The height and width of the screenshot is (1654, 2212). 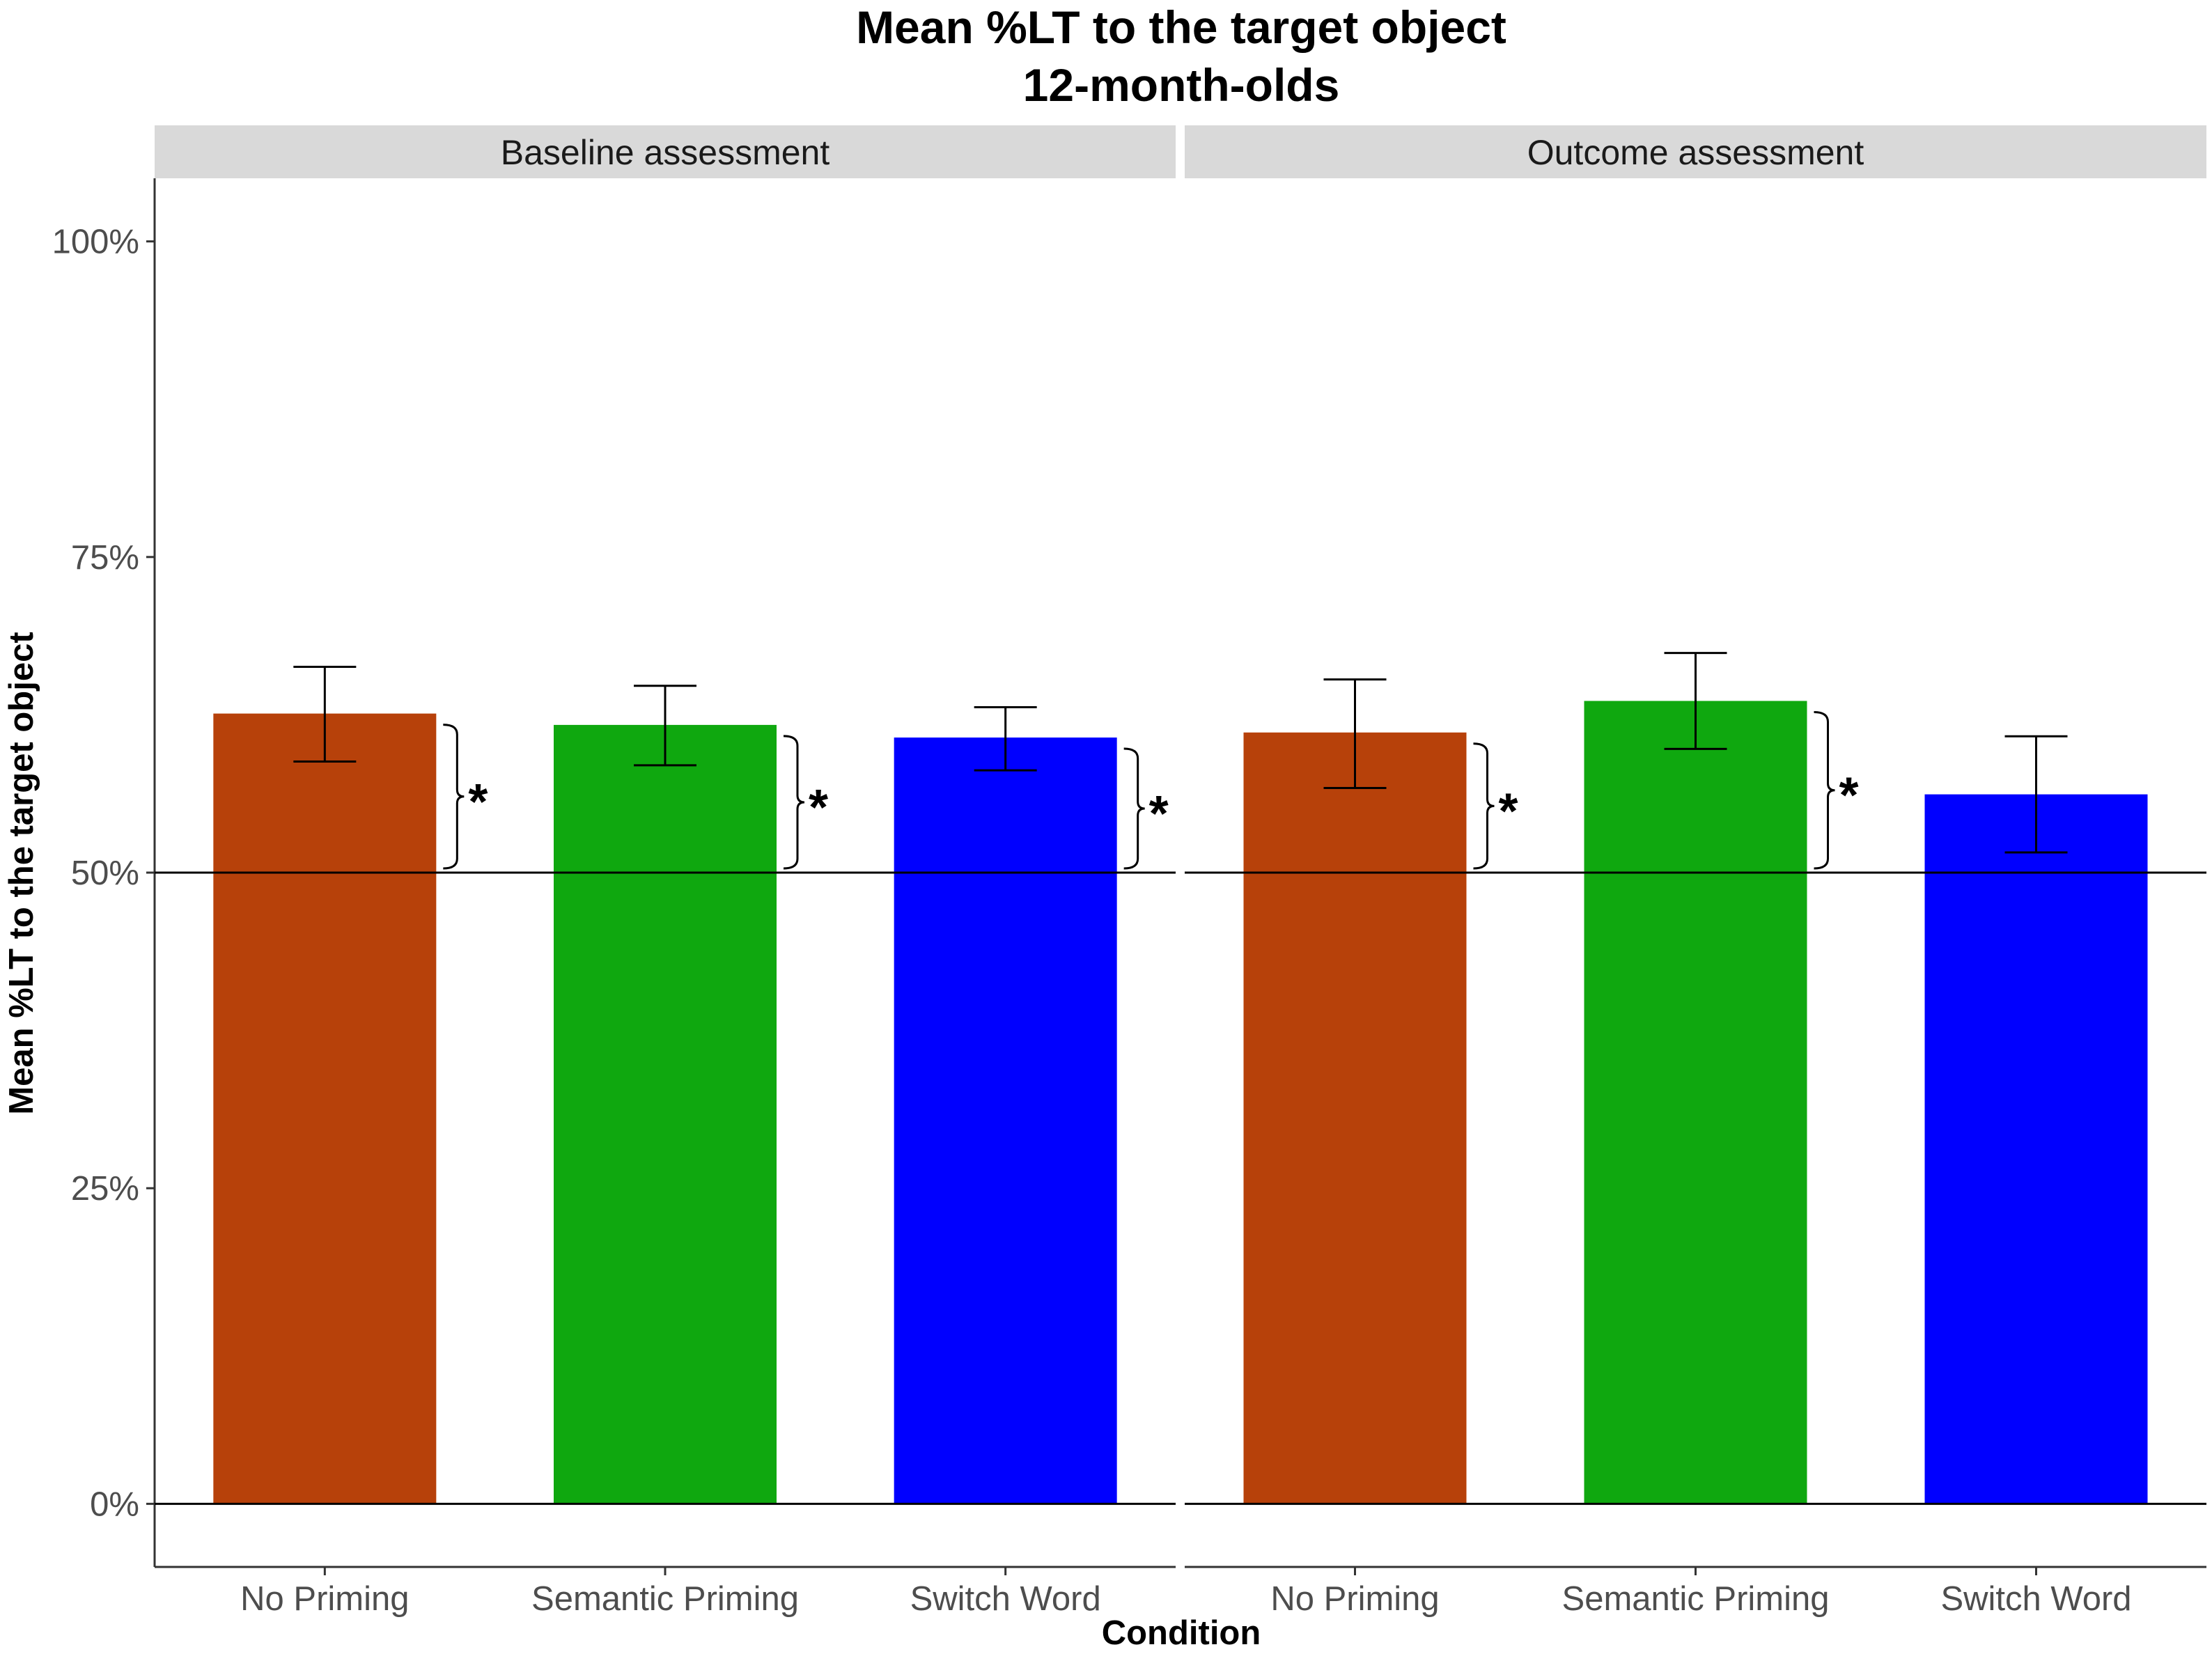 I want to click on y-tick-label: 75%, so click(x=105, y=558).